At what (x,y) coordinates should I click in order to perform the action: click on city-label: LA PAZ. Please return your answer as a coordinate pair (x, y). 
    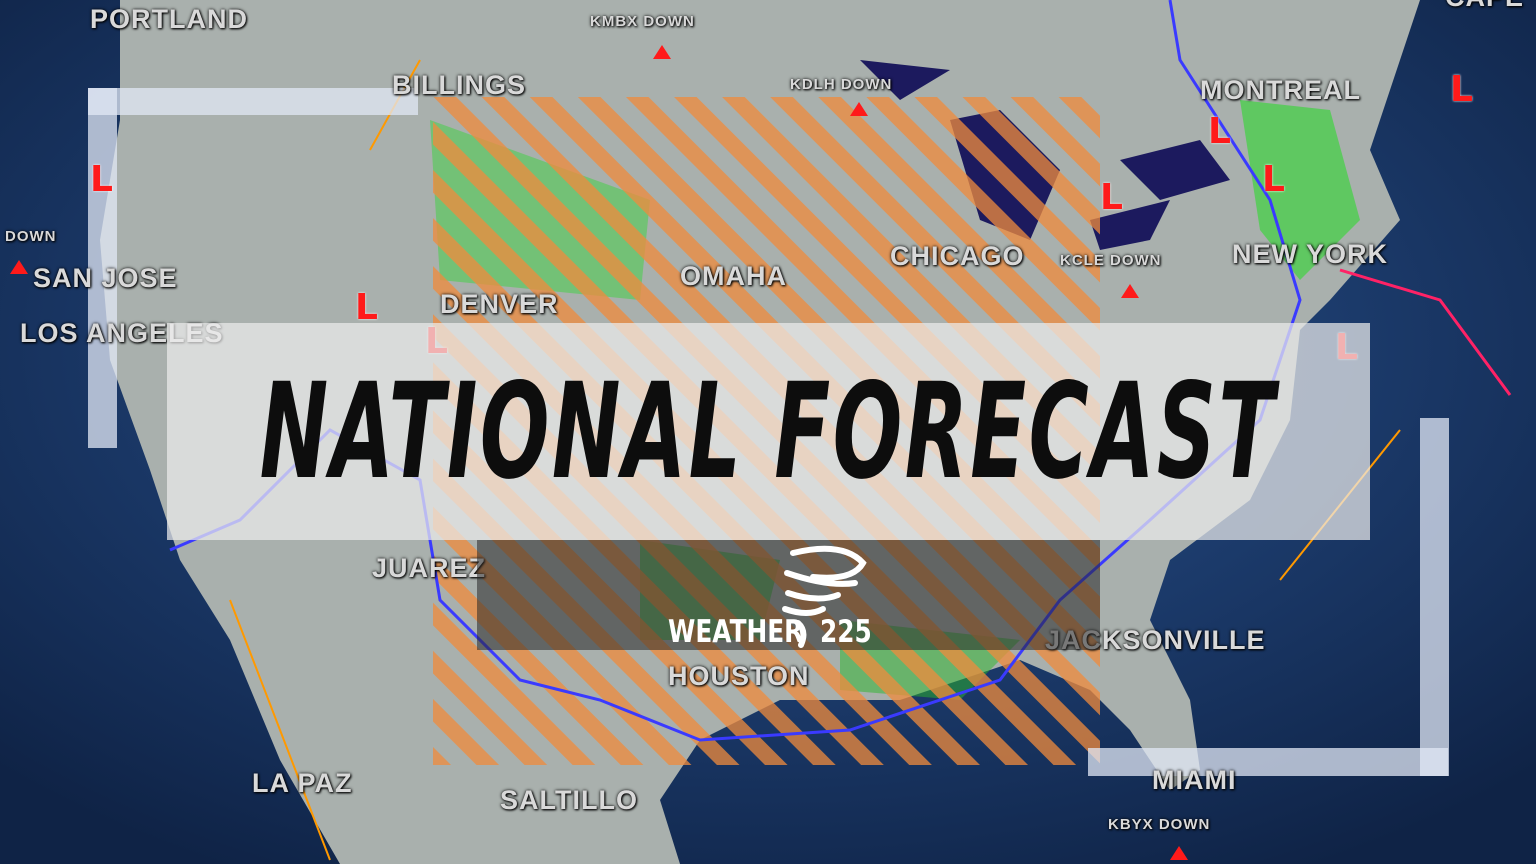
    Looking at the image, I should click on (302, 783).